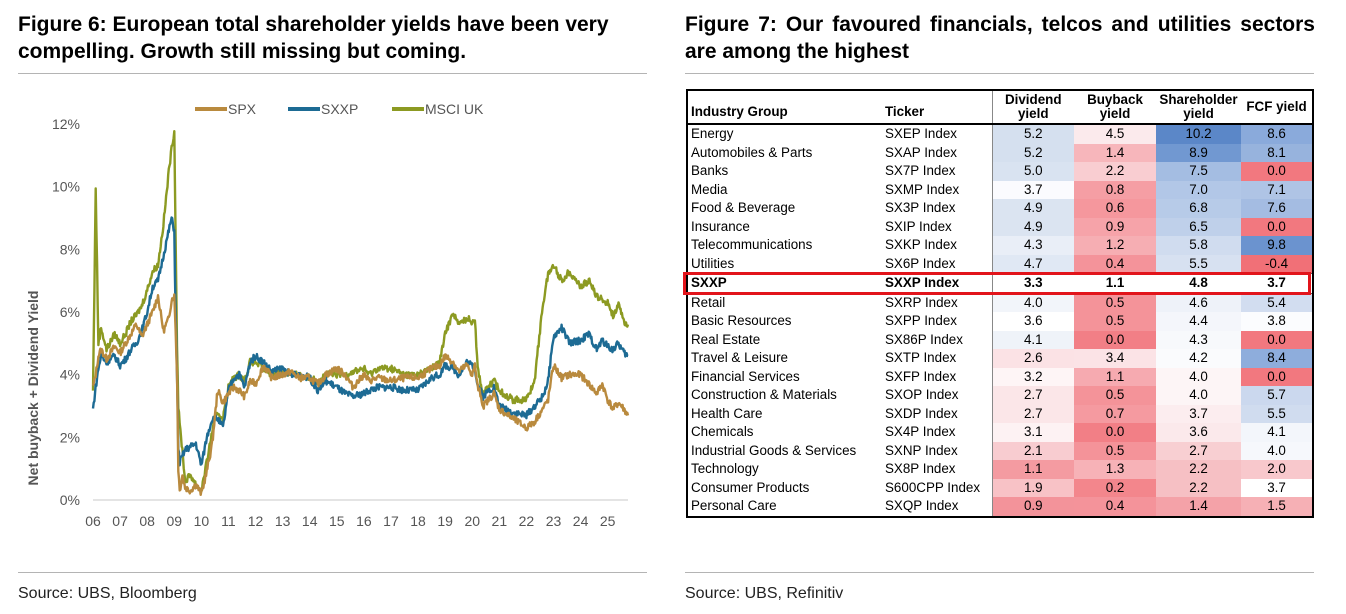 The image size is (1346, 614). What do you see at coordinates (1198, 339) in the screenshot?
I see `cell-shareholder-yield: 4.3` at bounding box center [1198, 339].